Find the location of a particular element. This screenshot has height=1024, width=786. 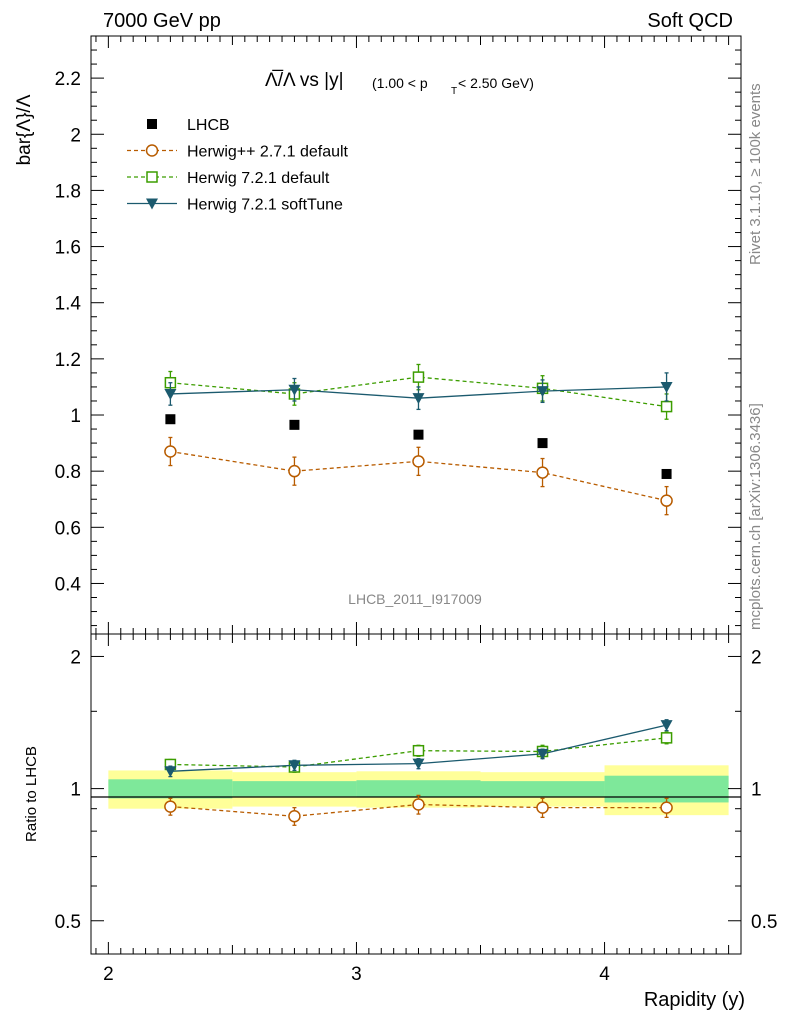

title-sub: (1.00 < p is located at coordinates (400, 83).